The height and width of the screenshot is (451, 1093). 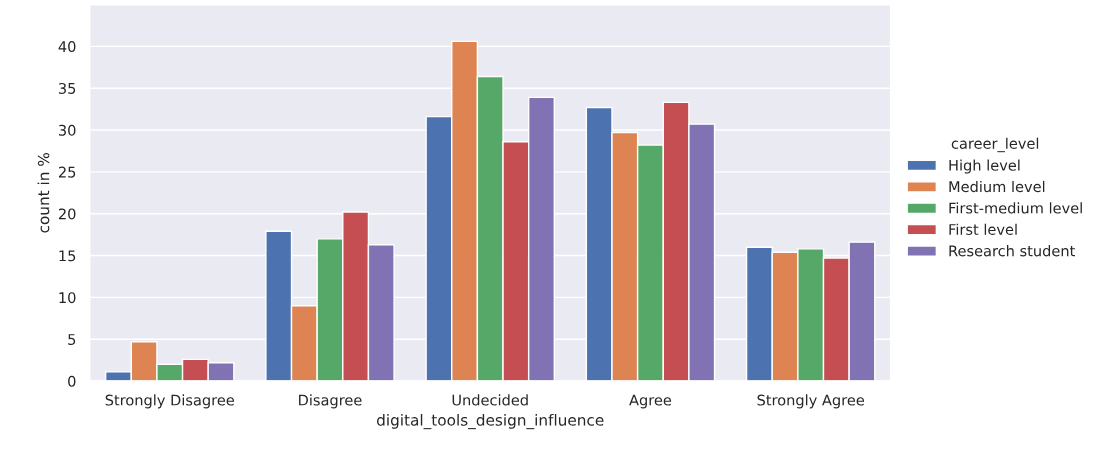 I want to click on x-tick-label: Disagree, so click(x=330, y=401).